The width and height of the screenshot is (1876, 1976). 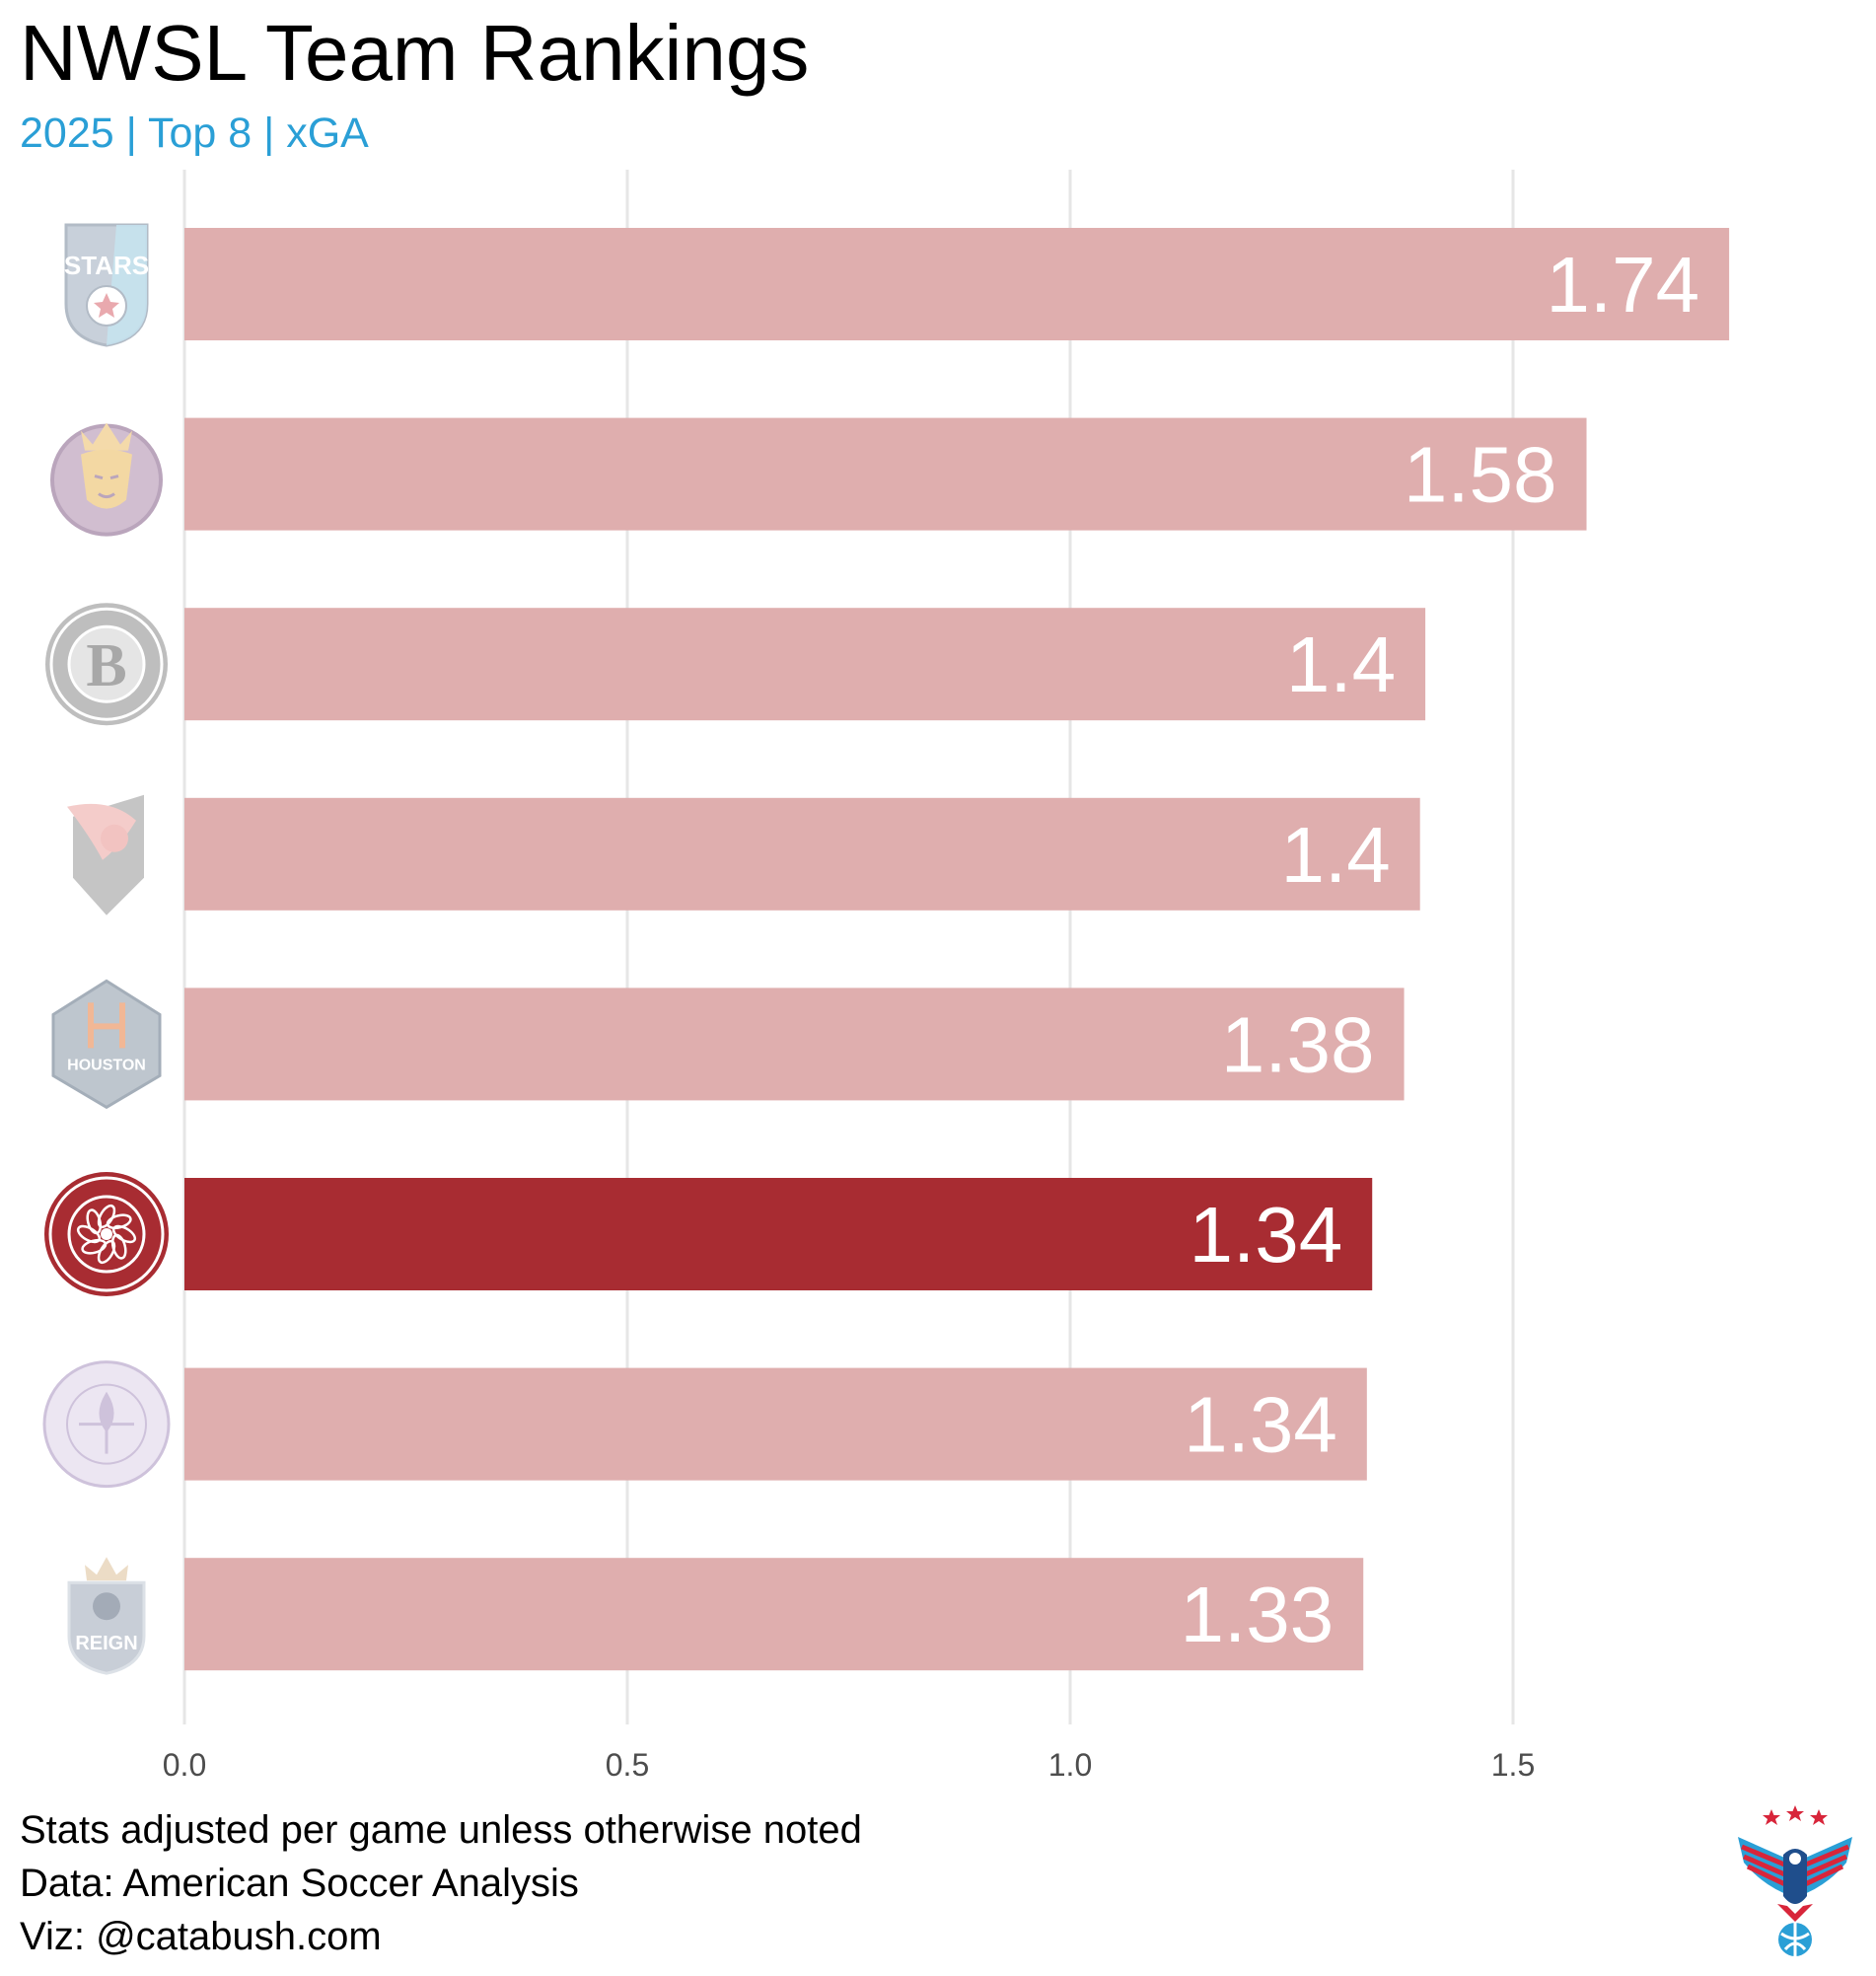 What do you see at coordinates (299, 1883) in the screenshot?
I see `caption-data-source: Data: American Soccer Analysis` at bounding box center [299, 1883].